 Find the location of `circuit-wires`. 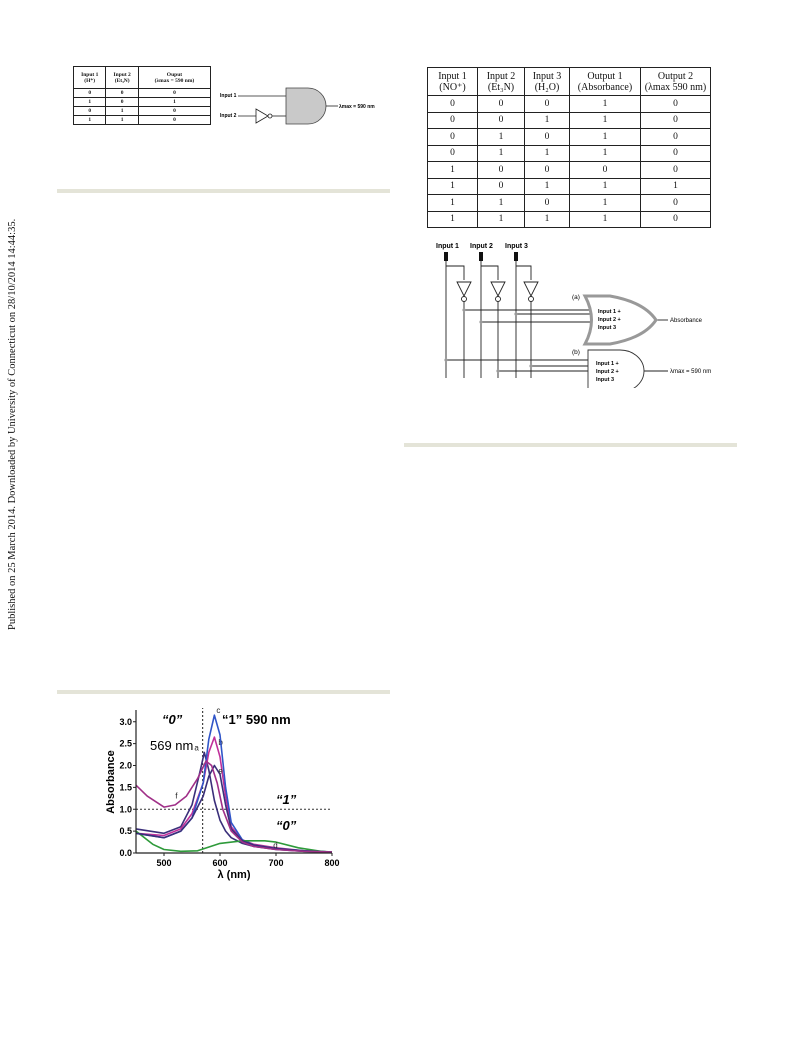

circuit-wires is located at coordinates (556, 319).